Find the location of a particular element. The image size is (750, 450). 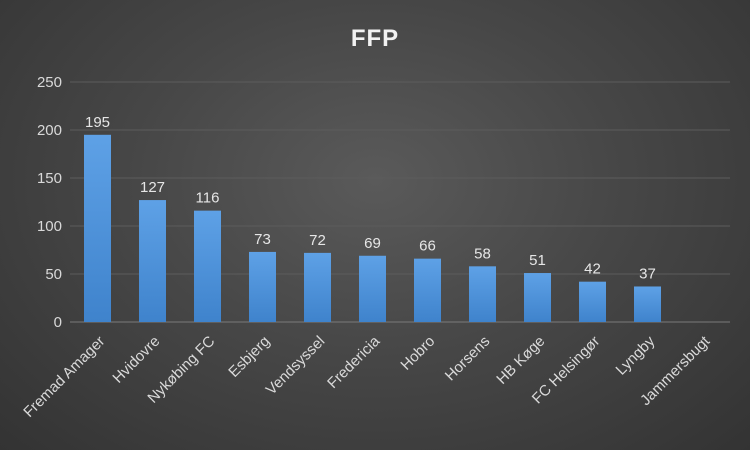

x-category-label: Hvidovre is located at coordinates (136, 360).